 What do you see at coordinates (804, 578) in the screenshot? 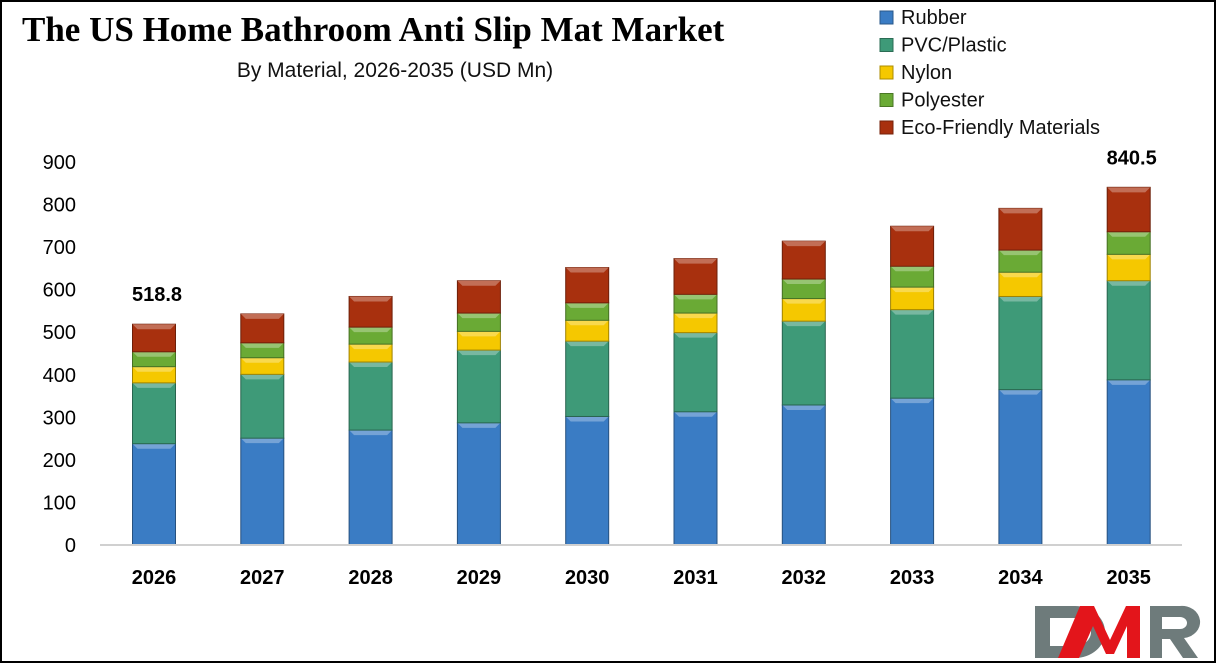
I see `x-tick-label: 2032` at bounding box center [804, 578].